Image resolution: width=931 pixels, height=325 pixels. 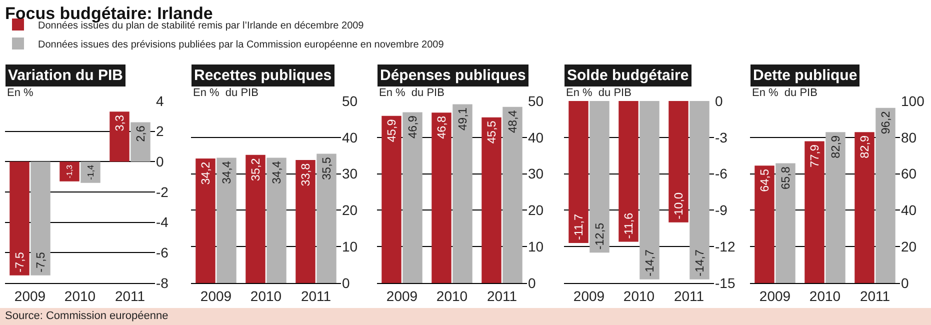 I want to click on y-tick-label: -15, so click(x=725, y=282).